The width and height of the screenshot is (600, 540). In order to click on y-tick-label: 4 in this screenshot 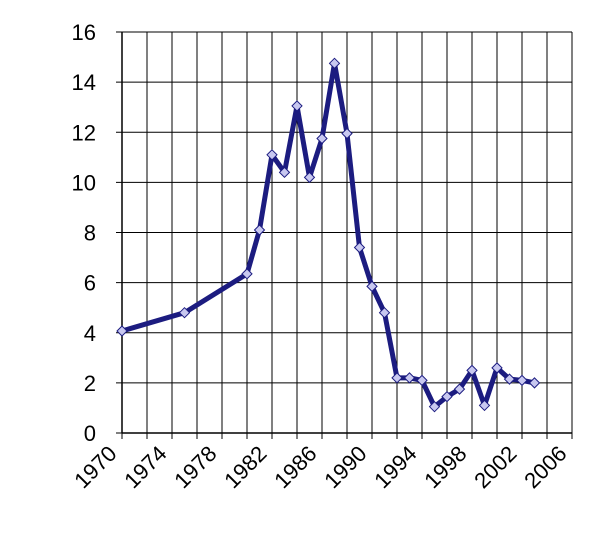, I will do `click(90, 333)`.